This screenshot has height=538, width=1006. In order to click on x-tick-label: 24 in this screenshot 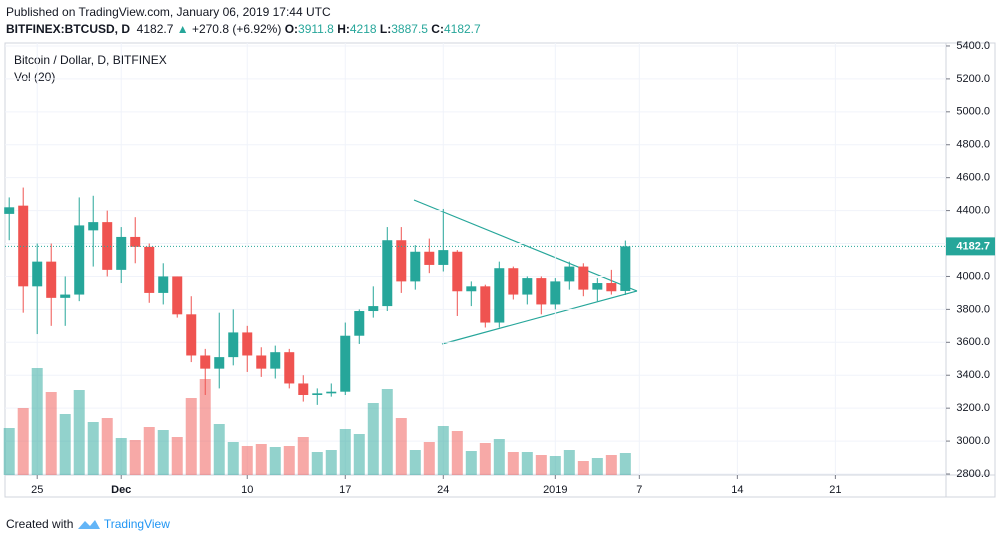, I will do `click(443, 490)`.